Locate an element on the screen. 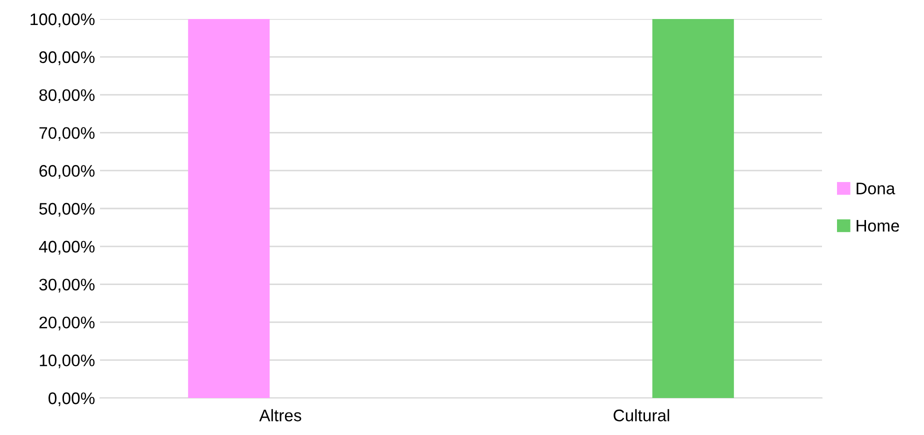  y-tick-label: 10,00% is located at coordinates (67, 361).